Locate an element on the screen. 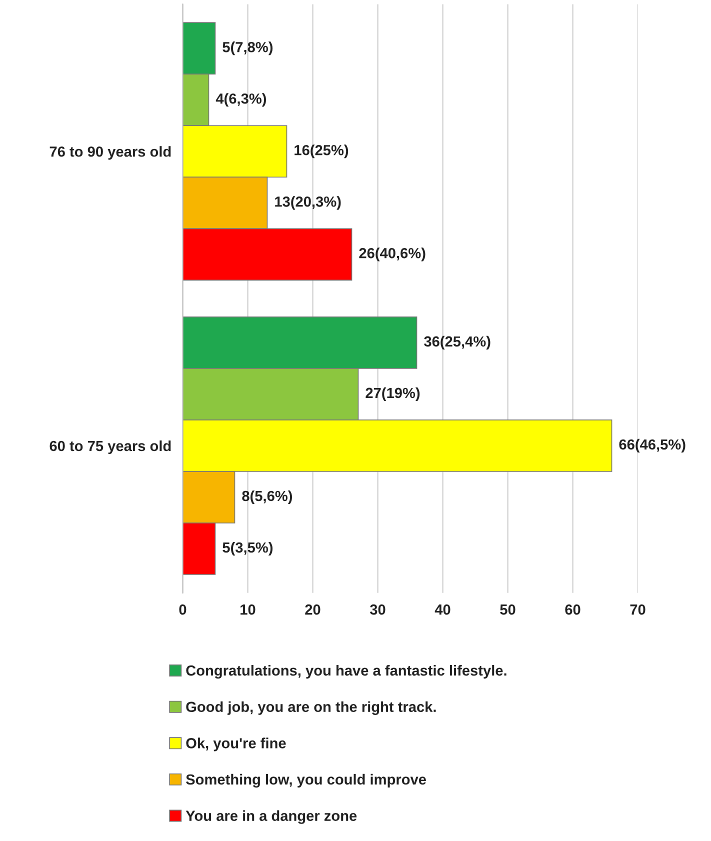  legend-label: Ok, you're fine is located at coordinates (236, 745).